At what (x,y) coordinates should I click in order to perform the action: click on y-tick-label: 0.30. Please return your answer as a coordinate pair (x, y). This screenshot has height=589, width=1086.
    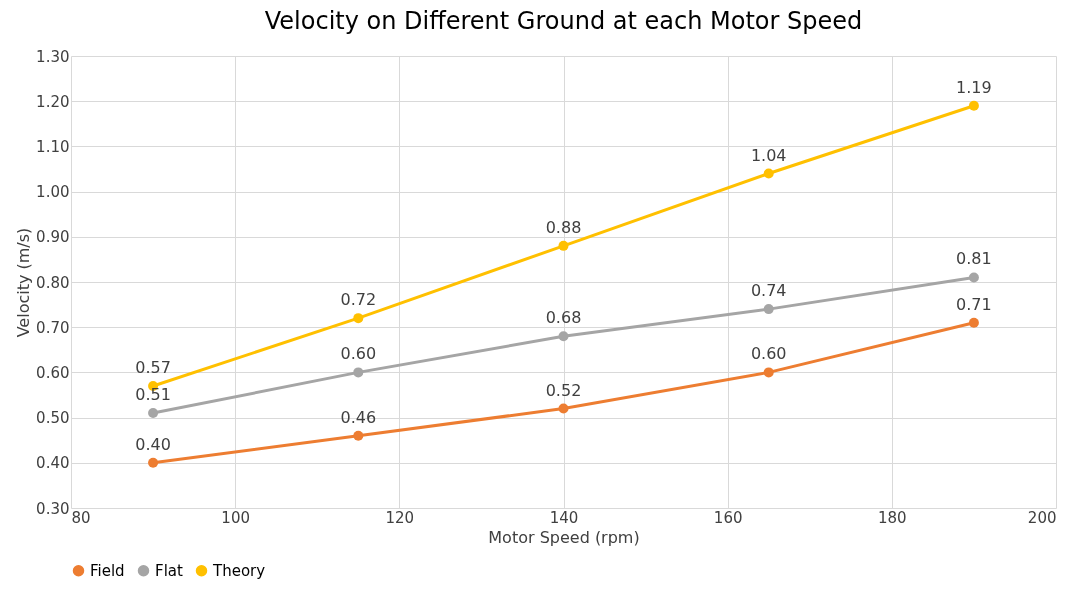
    Looking at the image, I should click on (53, 508).